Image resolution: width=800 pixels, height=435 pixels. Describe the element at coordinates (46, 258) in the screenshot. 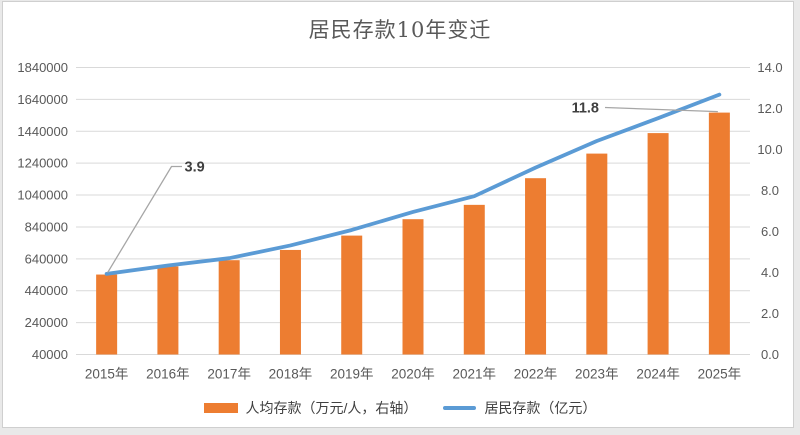

I see `left-axis-tick-label: 640000` at that location.